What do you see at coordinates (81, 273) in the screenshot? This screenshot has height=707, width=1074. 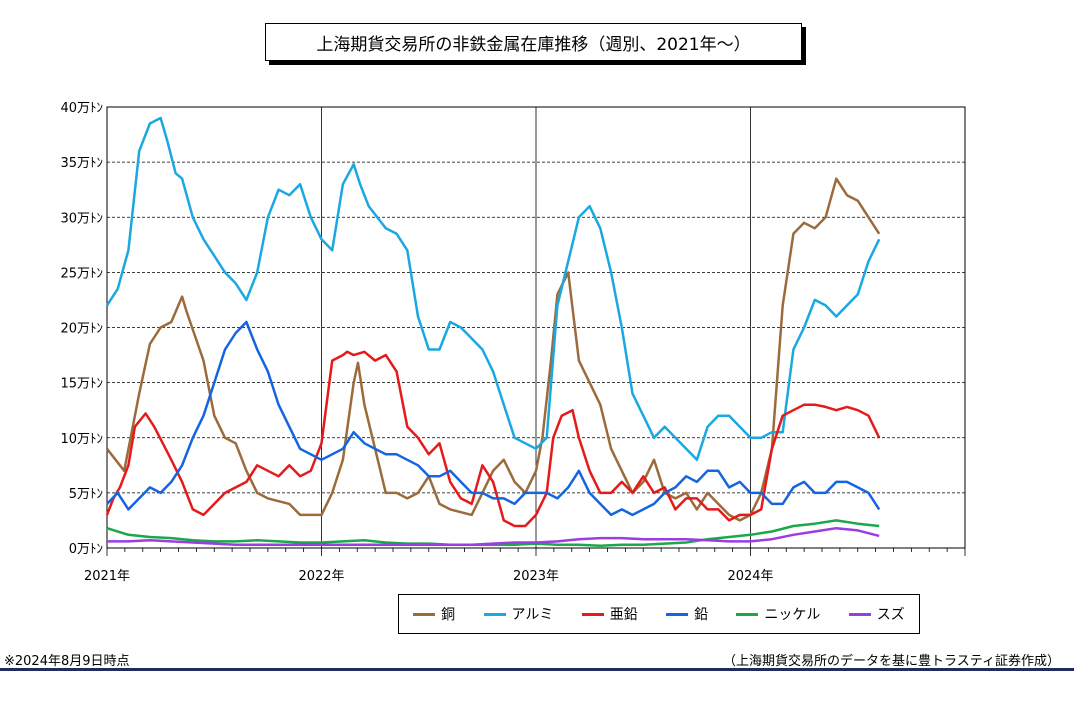 I see `y-tick-label: 25万ﾄﾝ` at bounding box center [81, 273].